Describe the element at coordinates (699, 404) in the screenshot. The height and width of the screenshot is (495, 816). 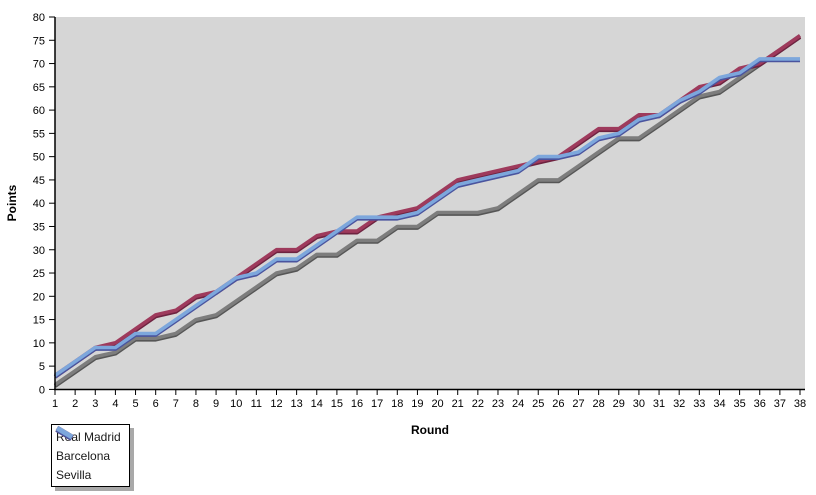
I see `x-tick-label: 33` at that location.